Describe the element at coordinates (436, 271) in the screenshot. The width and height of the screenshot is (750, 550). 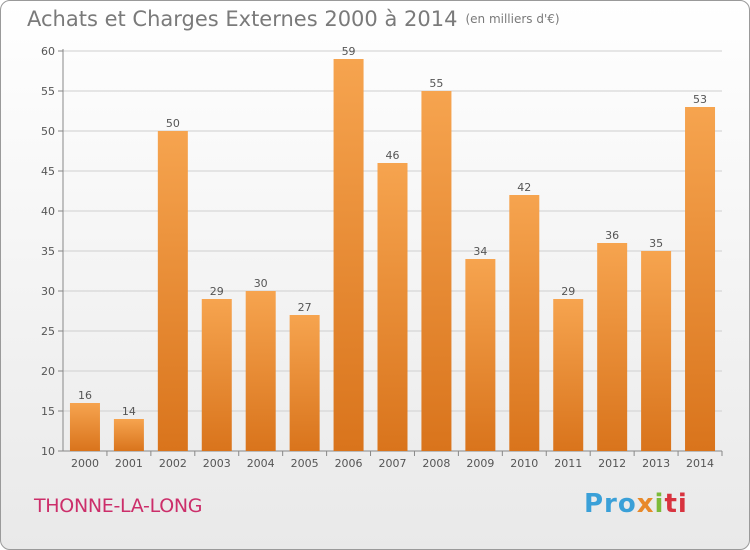
I see `bar-2008` at that location.